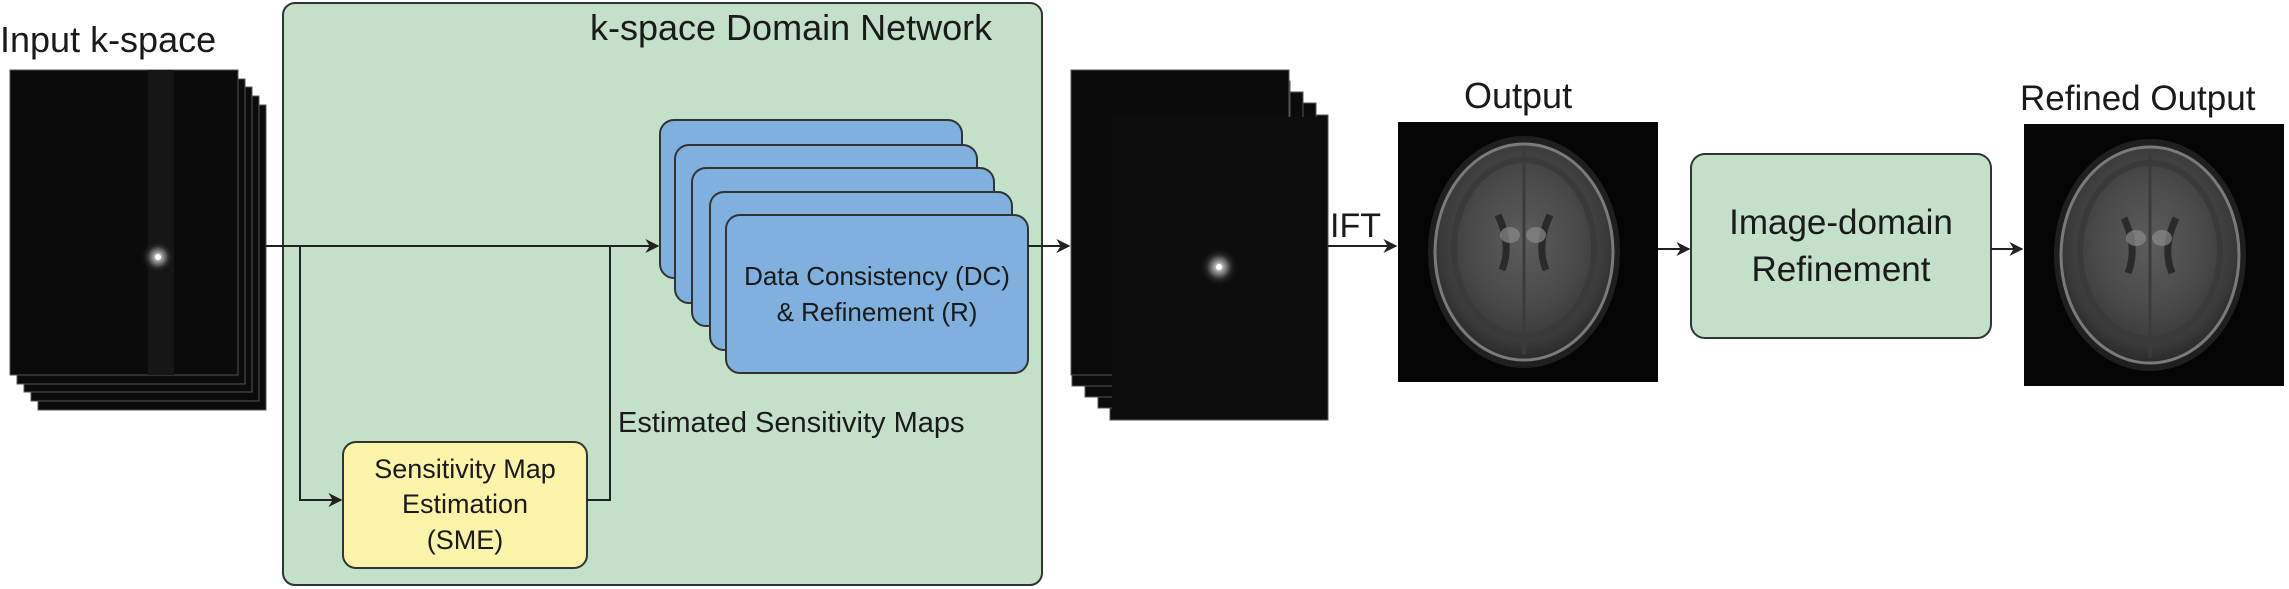  What do you see at coordinates (2154, 255) in the screenshot?
I see `refined-output-mri-image` at bounding box center [2154, 255].